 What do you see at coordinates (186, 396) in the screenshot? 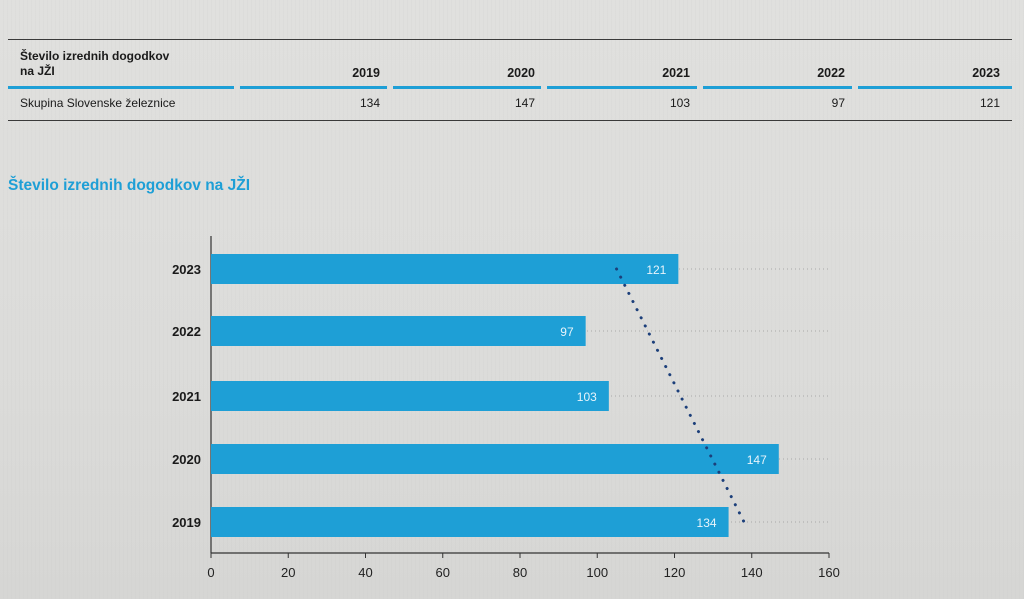
I see `category-label-2021: 2021` at bounding box center [186, 396].